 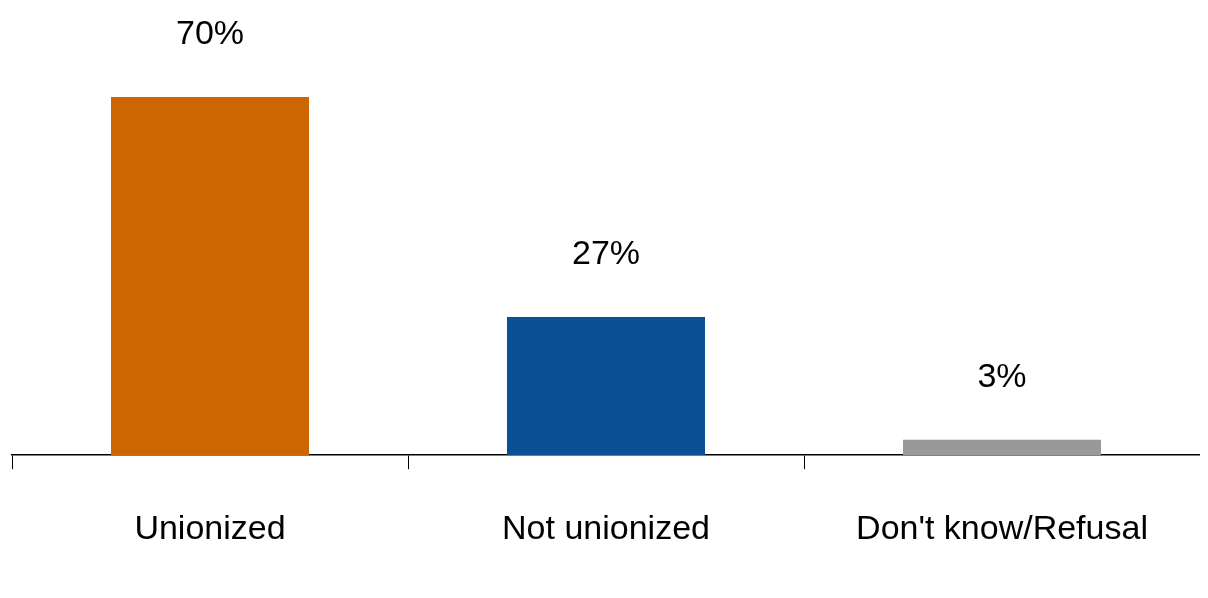 What do you see at coordinates (1002, 375) in the screenshot?
I see `data-label: 3%` at bounding box center [1002, 375].